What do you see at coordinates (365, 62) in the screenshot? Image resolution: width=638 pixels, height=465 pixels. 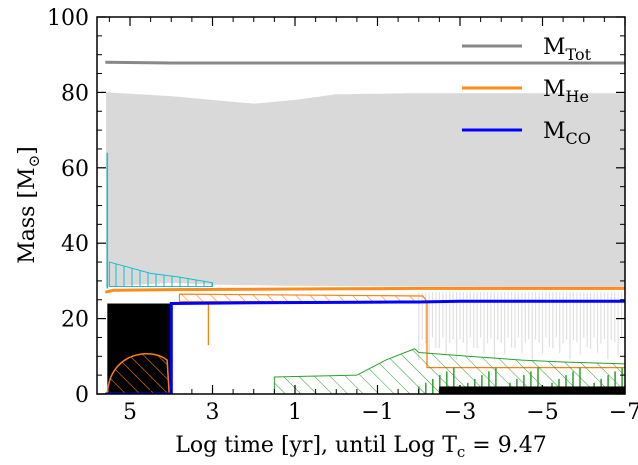 I see `series-line-tot` at bounding box center [365, 62].